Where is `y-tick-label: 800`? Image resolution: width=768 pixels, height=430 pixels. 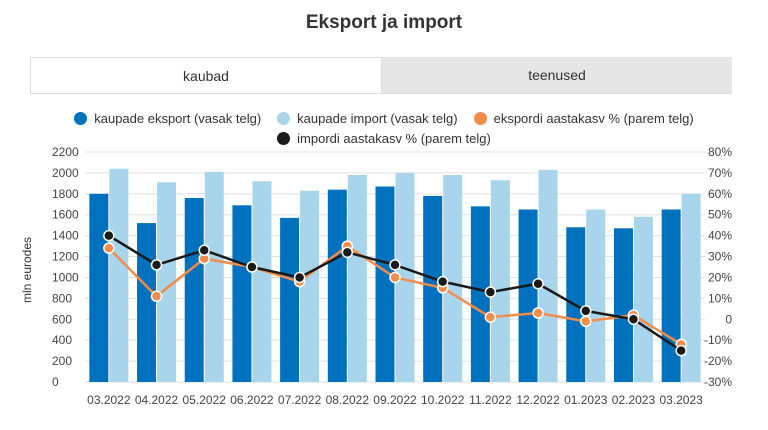
y-tick-label: 800 is located at coordinates (62, 298).